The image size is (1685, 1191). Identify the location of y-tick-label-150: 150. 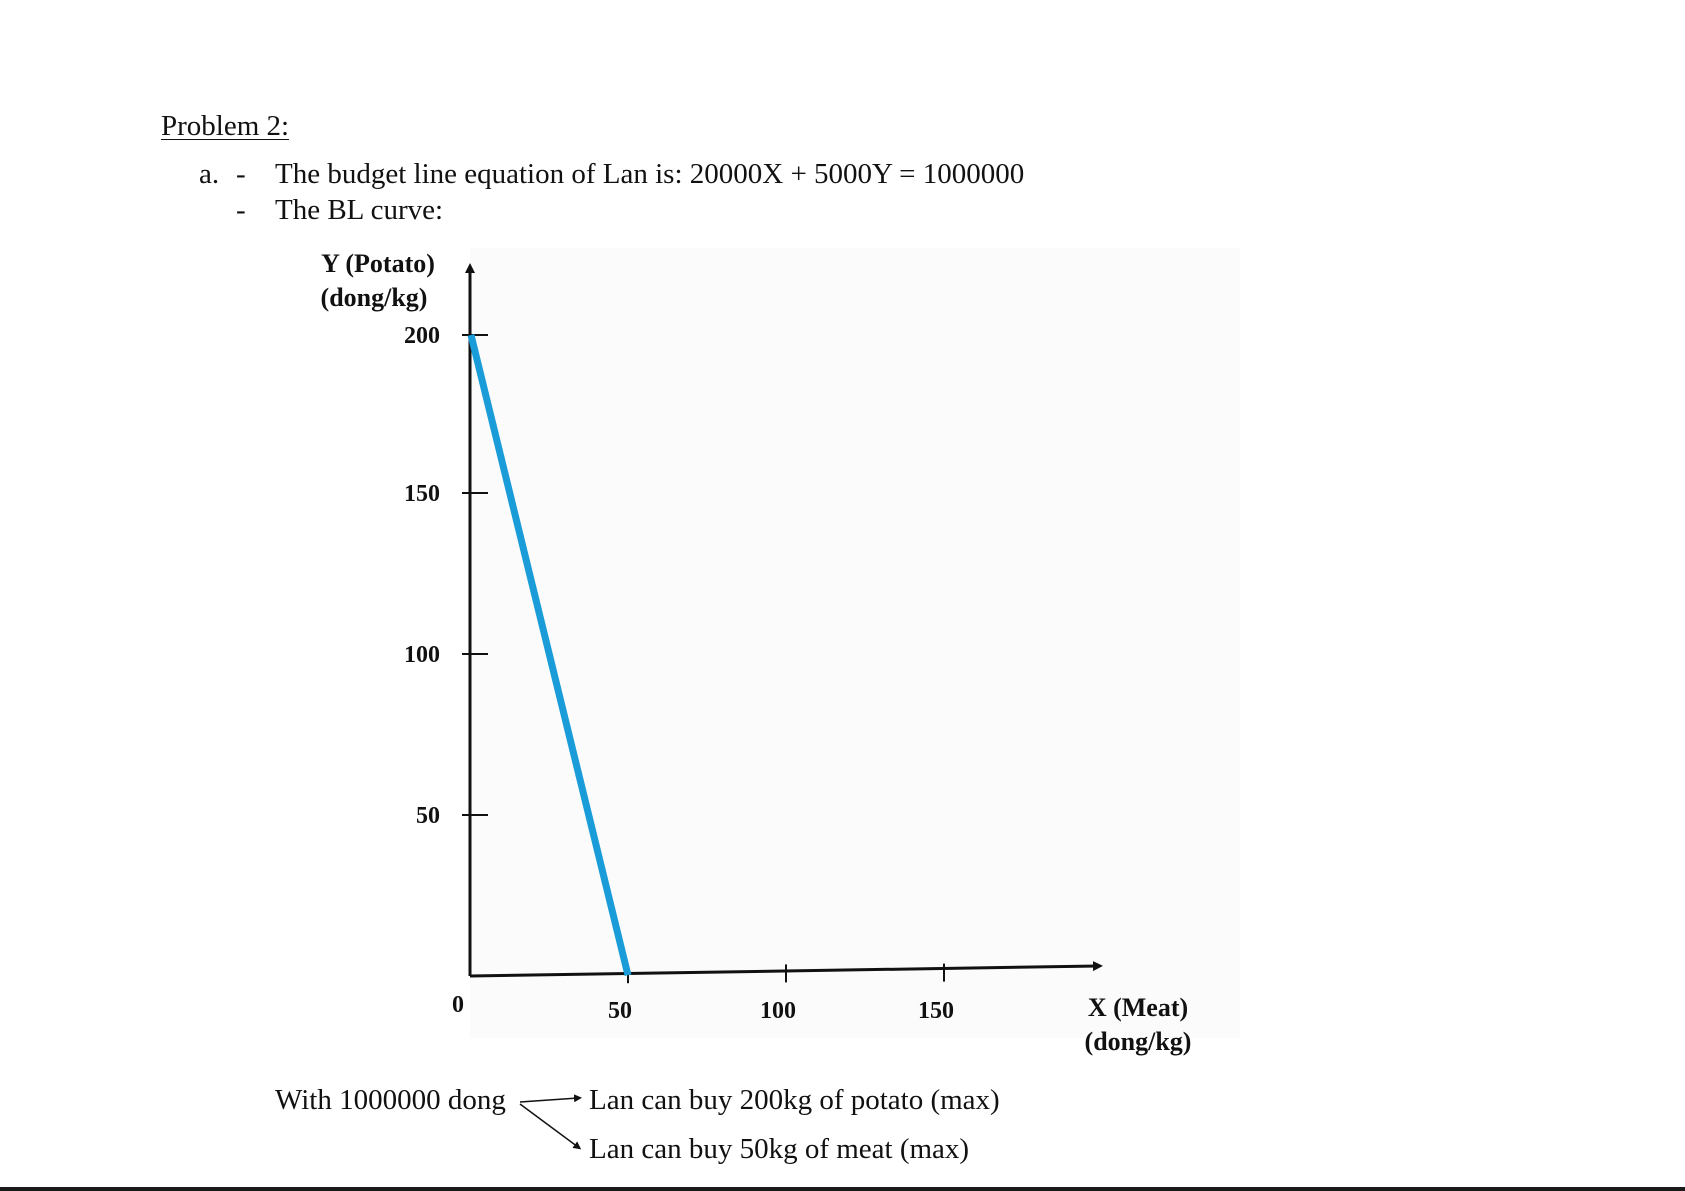
(422, 494).